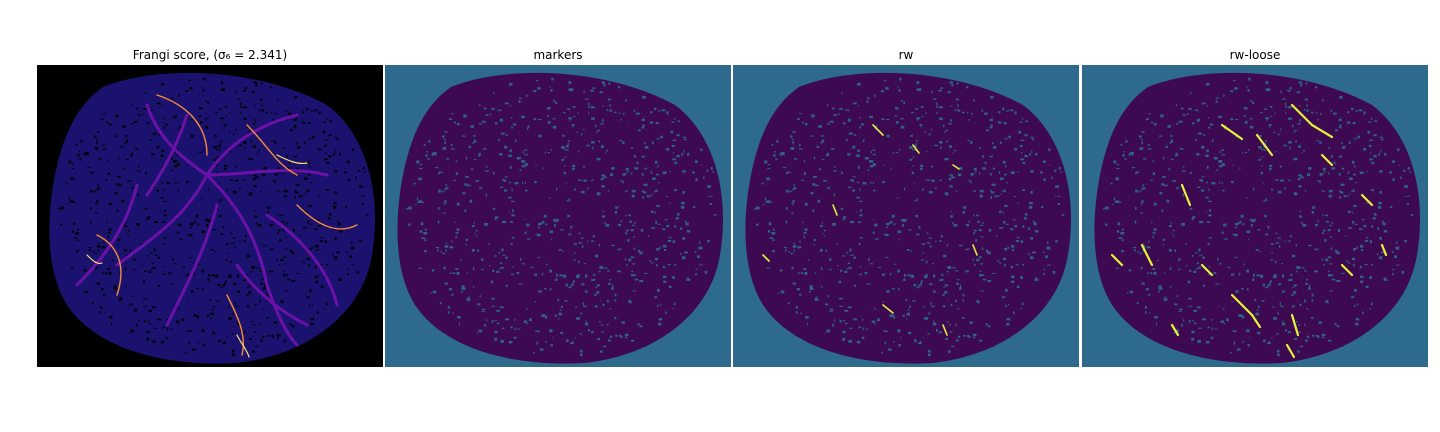 This screenshot has height=432, width=1440. What do you see at coordinates (210, 55) in the screenshot?
I see `panel-title: Frangi score, (σ₆ = 2.341)` at bounding box center [210, 55].